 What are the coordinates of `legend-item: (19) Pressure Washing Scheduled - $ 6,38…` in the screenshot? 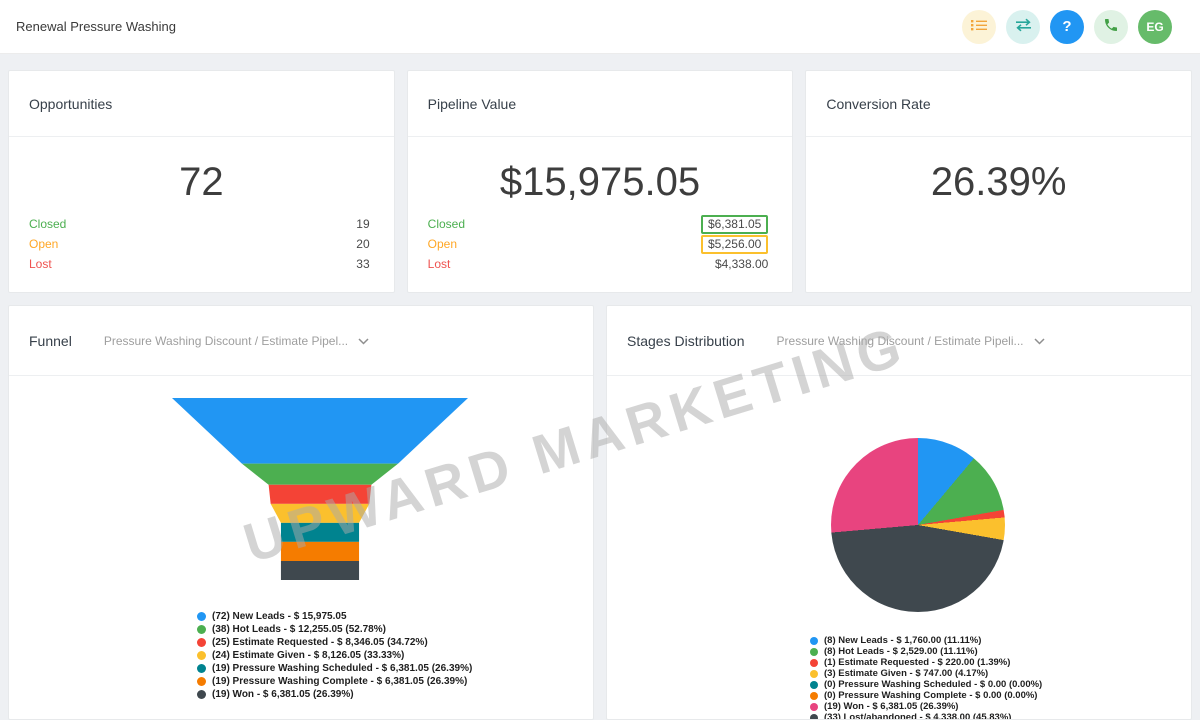 It's located at (334, 668).